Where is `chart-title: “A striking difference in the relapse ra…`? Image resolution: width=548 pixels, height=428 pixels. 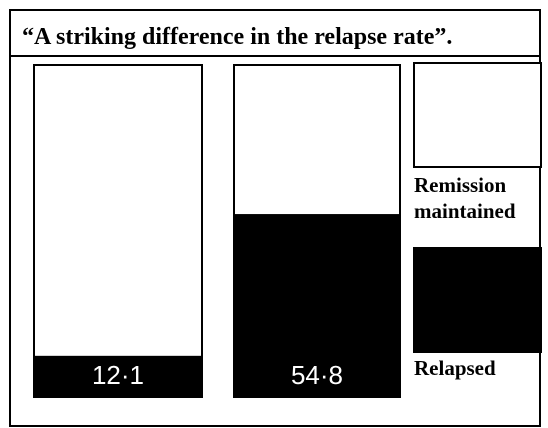
chart-title: “A striking difference in the relapse ra… is located at coordinates (237, 37).